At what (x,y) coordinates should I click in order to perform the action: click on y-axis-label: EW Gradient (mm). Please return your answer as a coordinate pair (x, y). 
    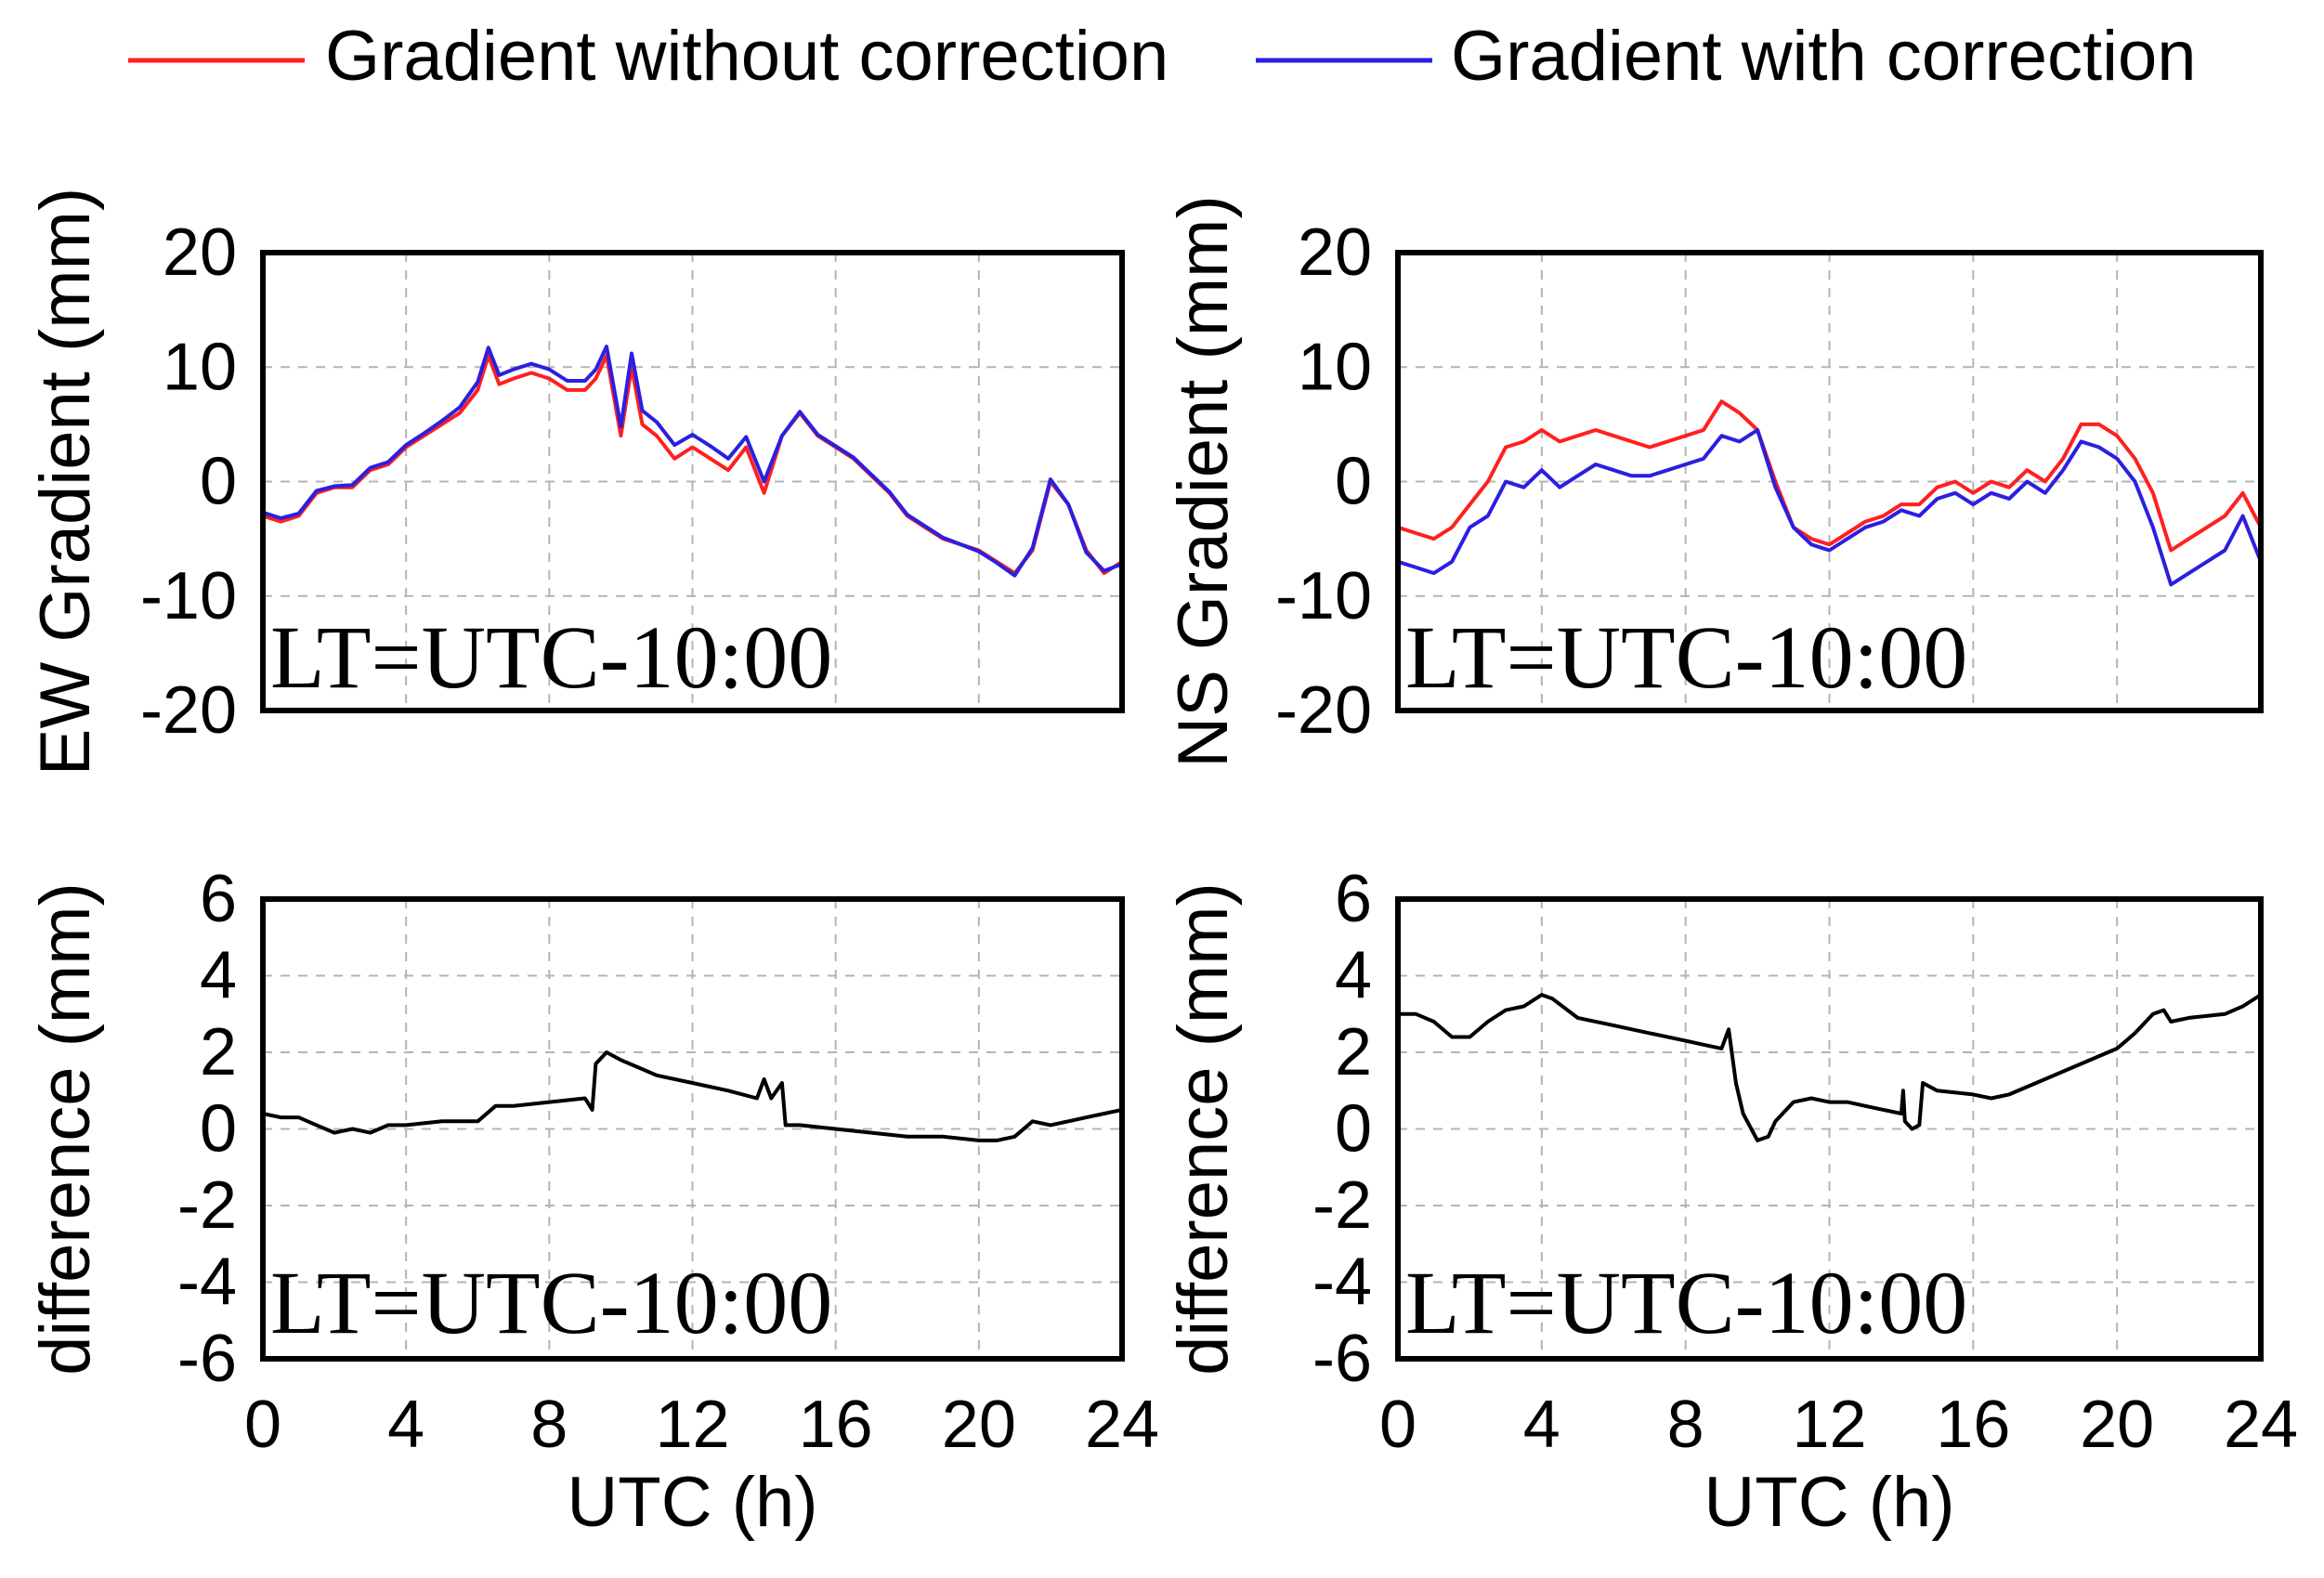
    Looking at the image, I should click on (65, 482).